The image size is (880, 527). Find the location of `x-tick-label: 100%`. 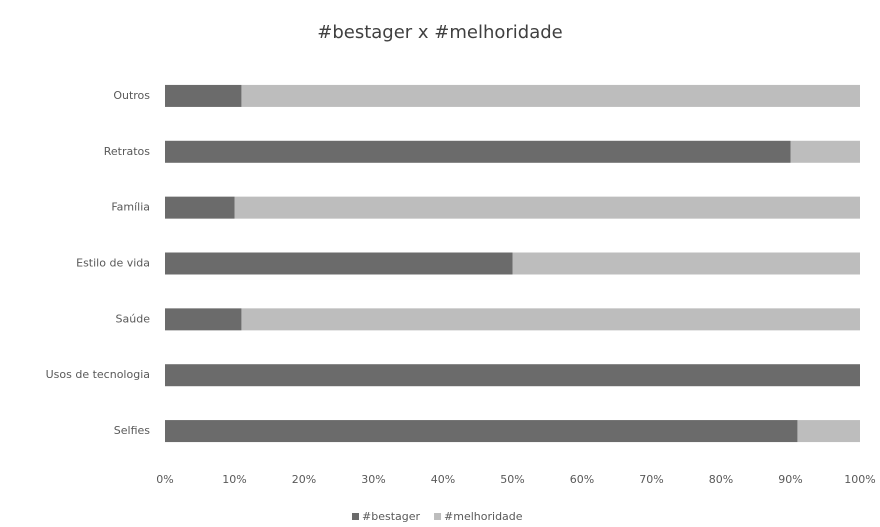

x-tick-label: 100% is located at coordinates (859, 479).